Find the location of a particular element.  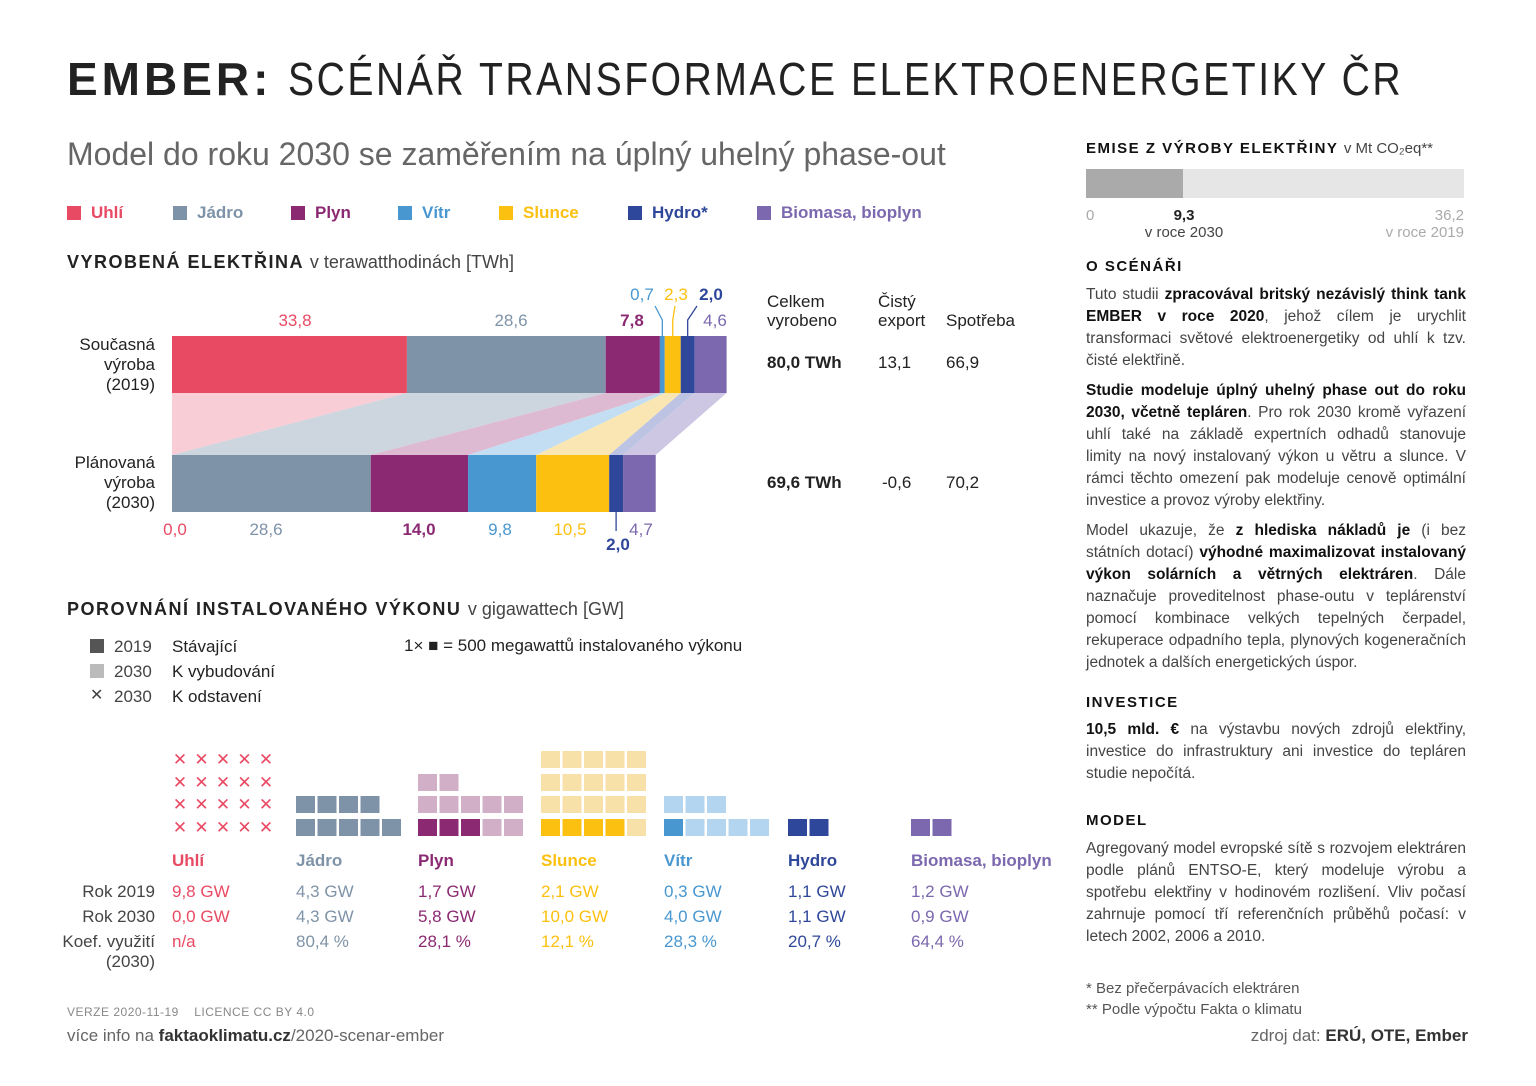

row-label-2030: Plánovaná výroba (2030) is located at coordinates (114, 482).